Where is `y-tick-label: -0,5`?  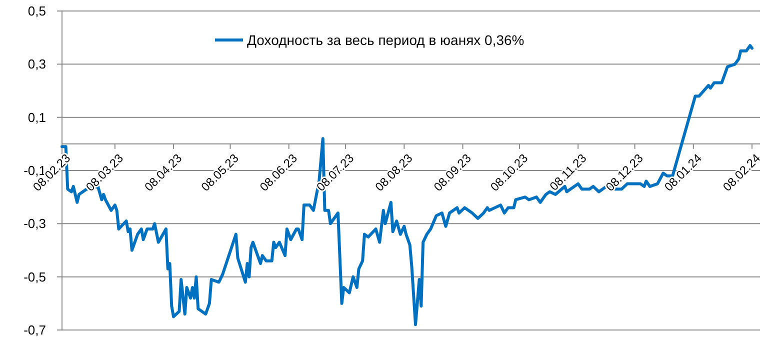
y-tick-label: -0,5 is located at coordinates (35, 276).